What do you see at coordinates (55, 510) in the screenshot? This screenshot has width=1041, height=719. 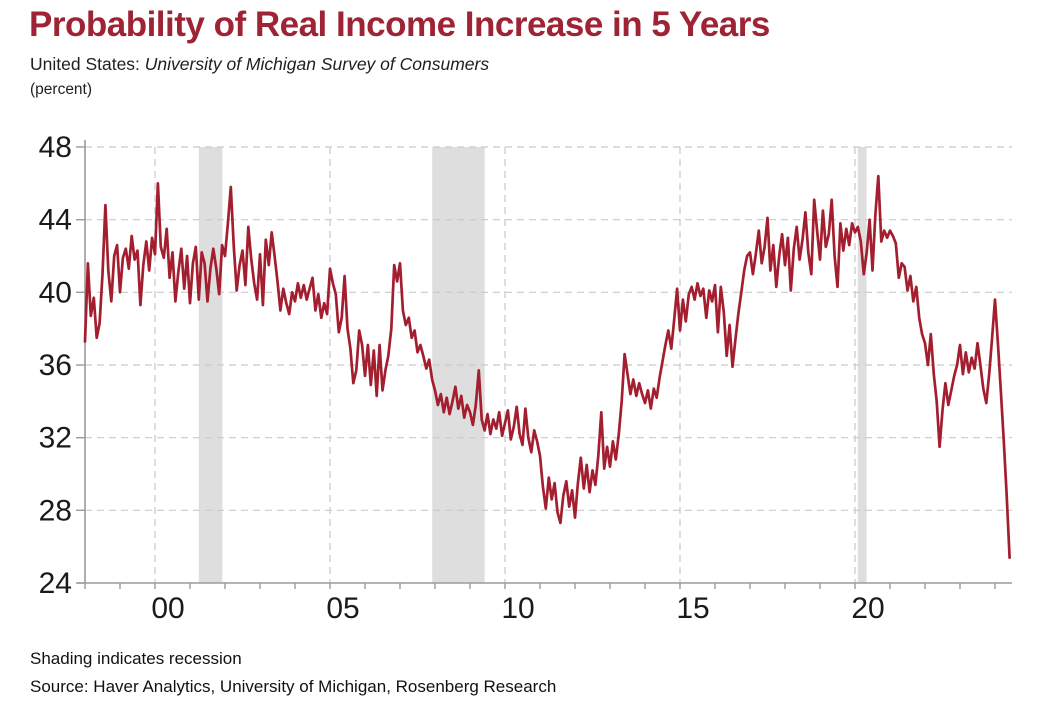 I see `y-tick-label: 28` at bounding box center [55, 510].